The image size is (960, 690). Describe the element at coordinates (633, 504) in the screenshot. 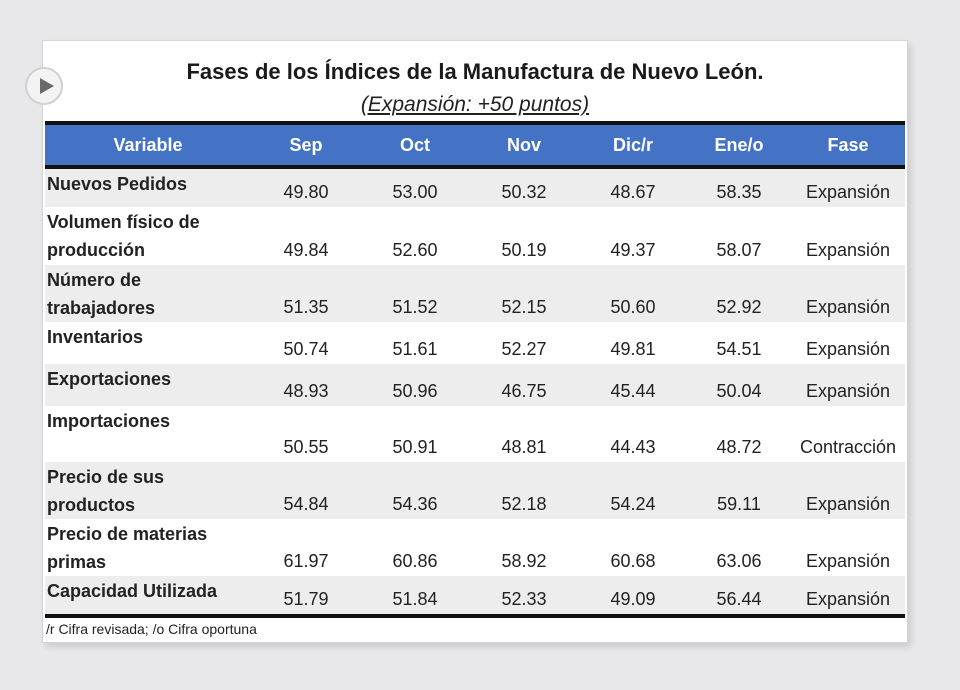

I see `value-cell: 54.24` at that location.